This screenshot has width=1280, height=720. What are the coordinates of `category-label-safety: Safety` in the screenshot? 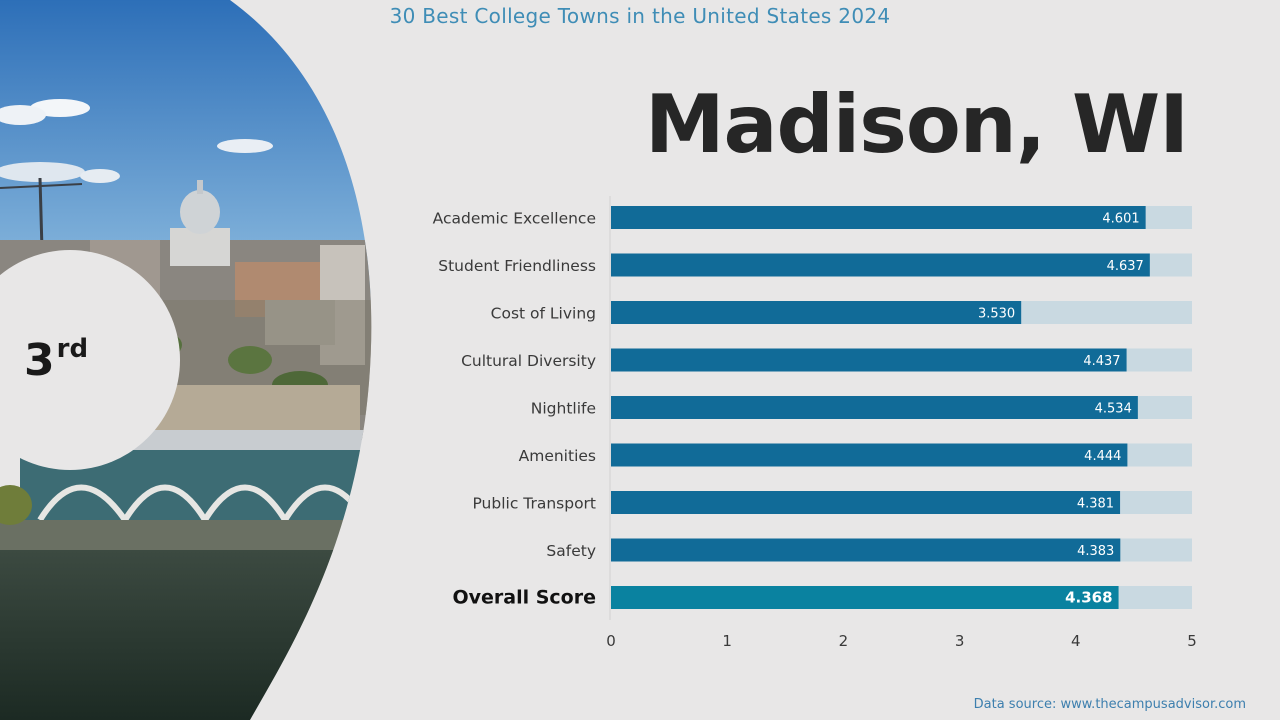 It's located at (571, 551).